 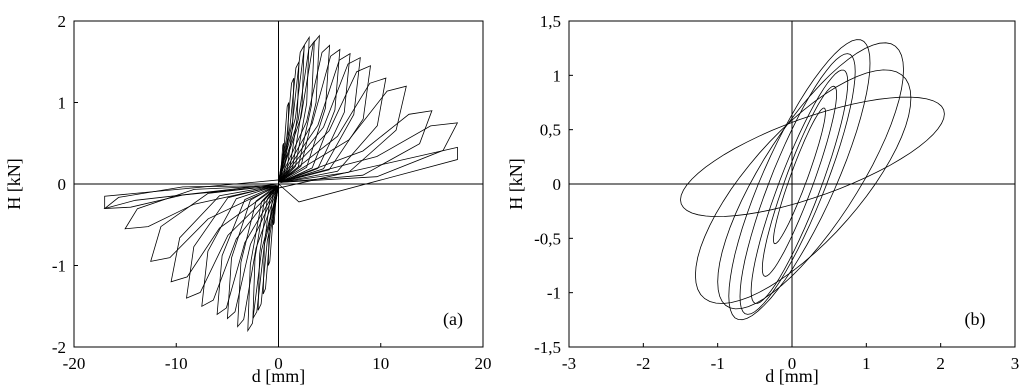 What do you see at coordinates (191, 194) in the screenshot?
I see `residual-branch-negative` at bounding box center [191, 194].